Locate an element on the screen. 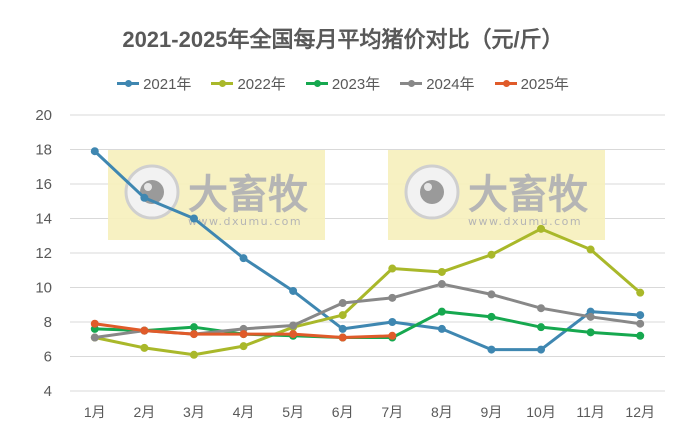  chart-legend: 2021年 2022年 2023年 2024年 2025年 is located at coordinates (343, 83).